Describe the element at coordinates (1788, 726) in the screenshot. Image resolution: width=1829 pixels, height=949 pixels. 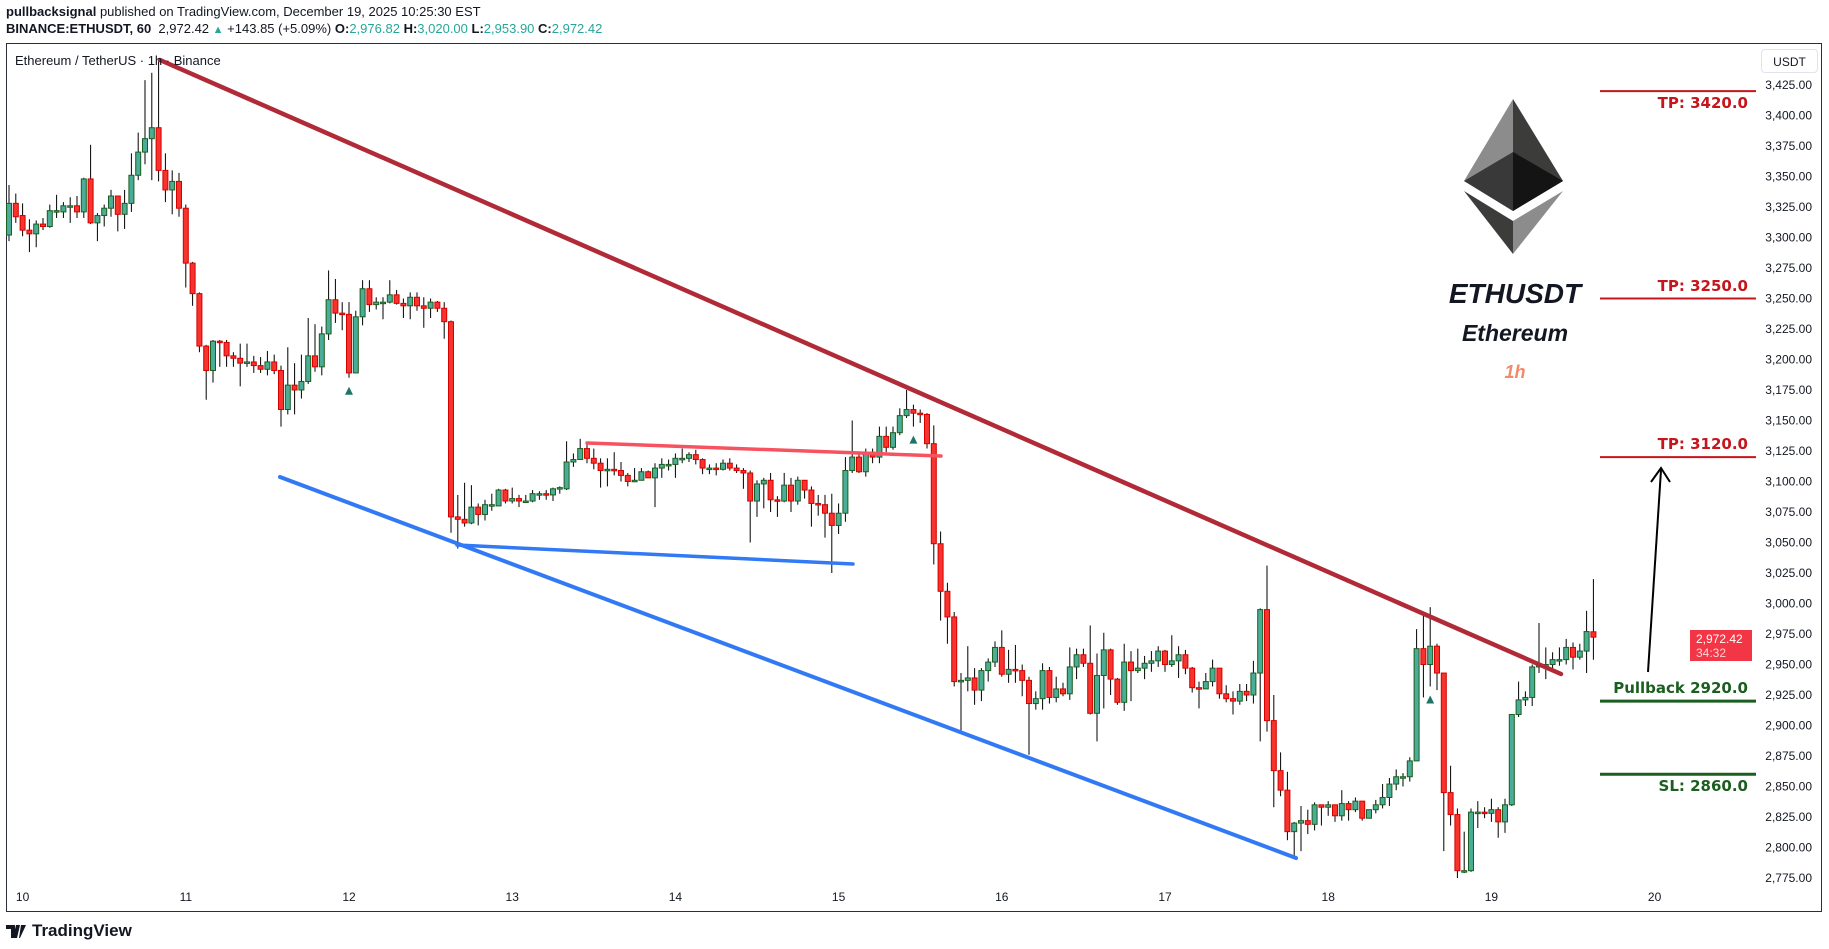
I see `price-tick-label: 2,900.00` at that location.